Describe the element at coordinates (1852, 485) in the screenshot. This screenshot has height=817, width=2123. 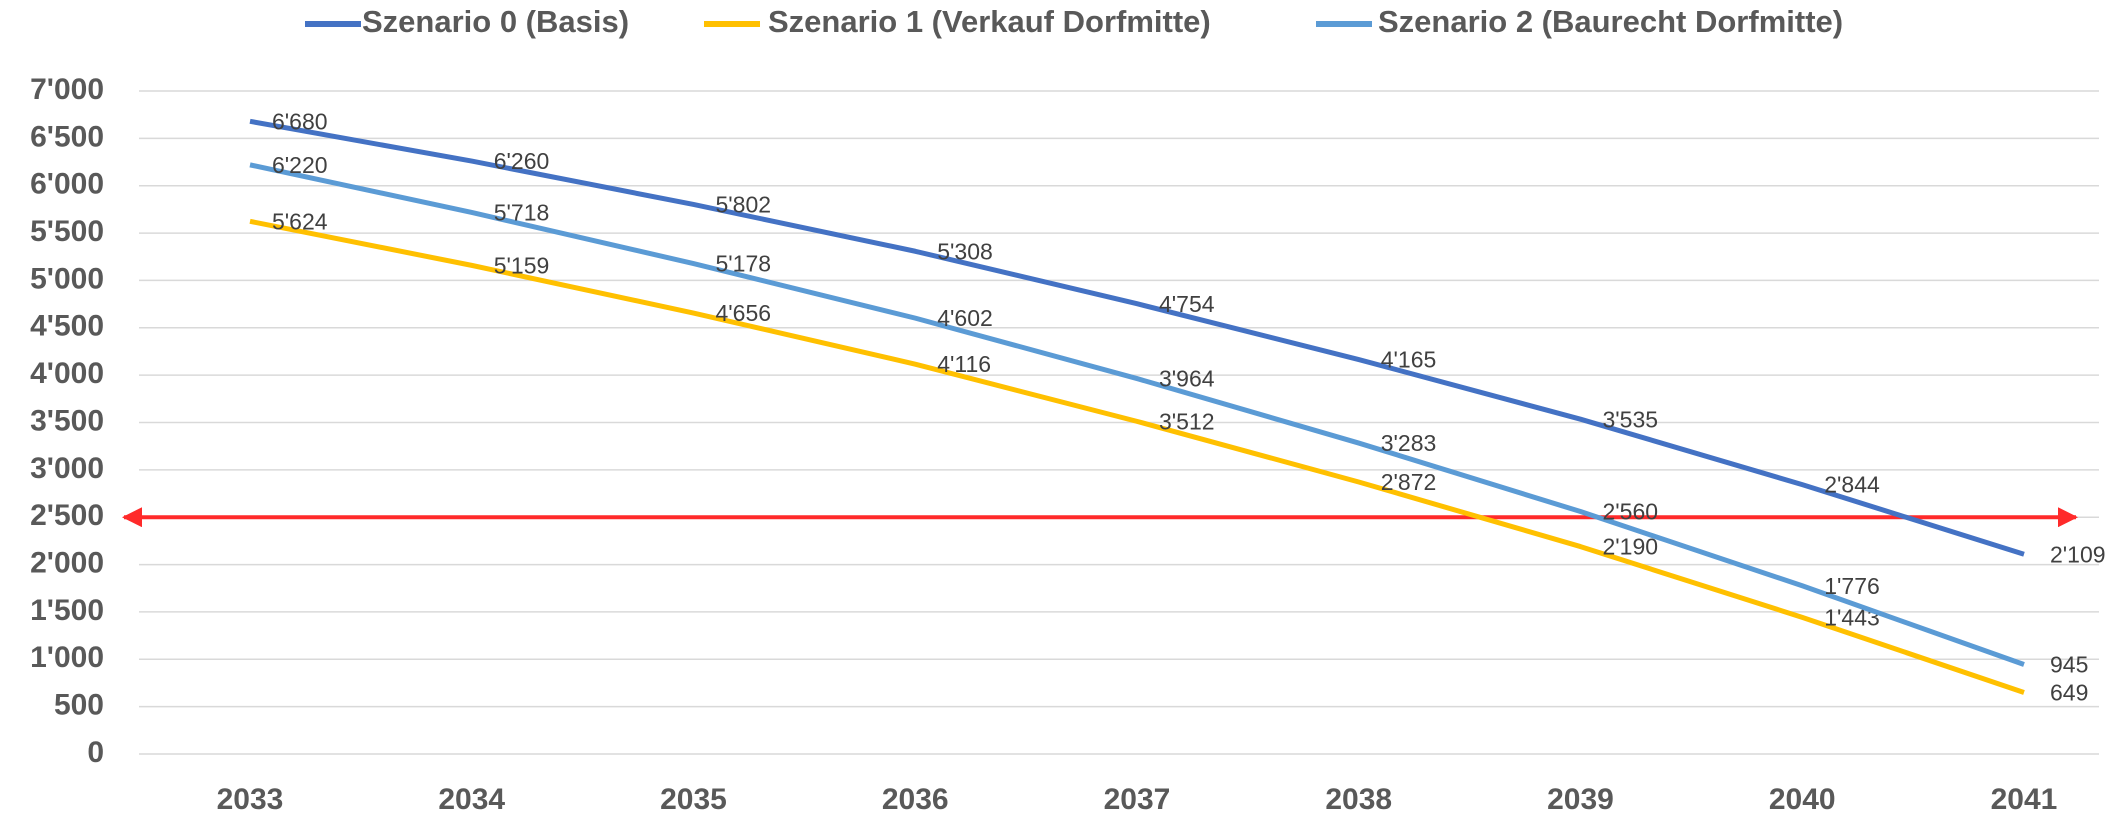
I see `data-label: 2'844` at that location.